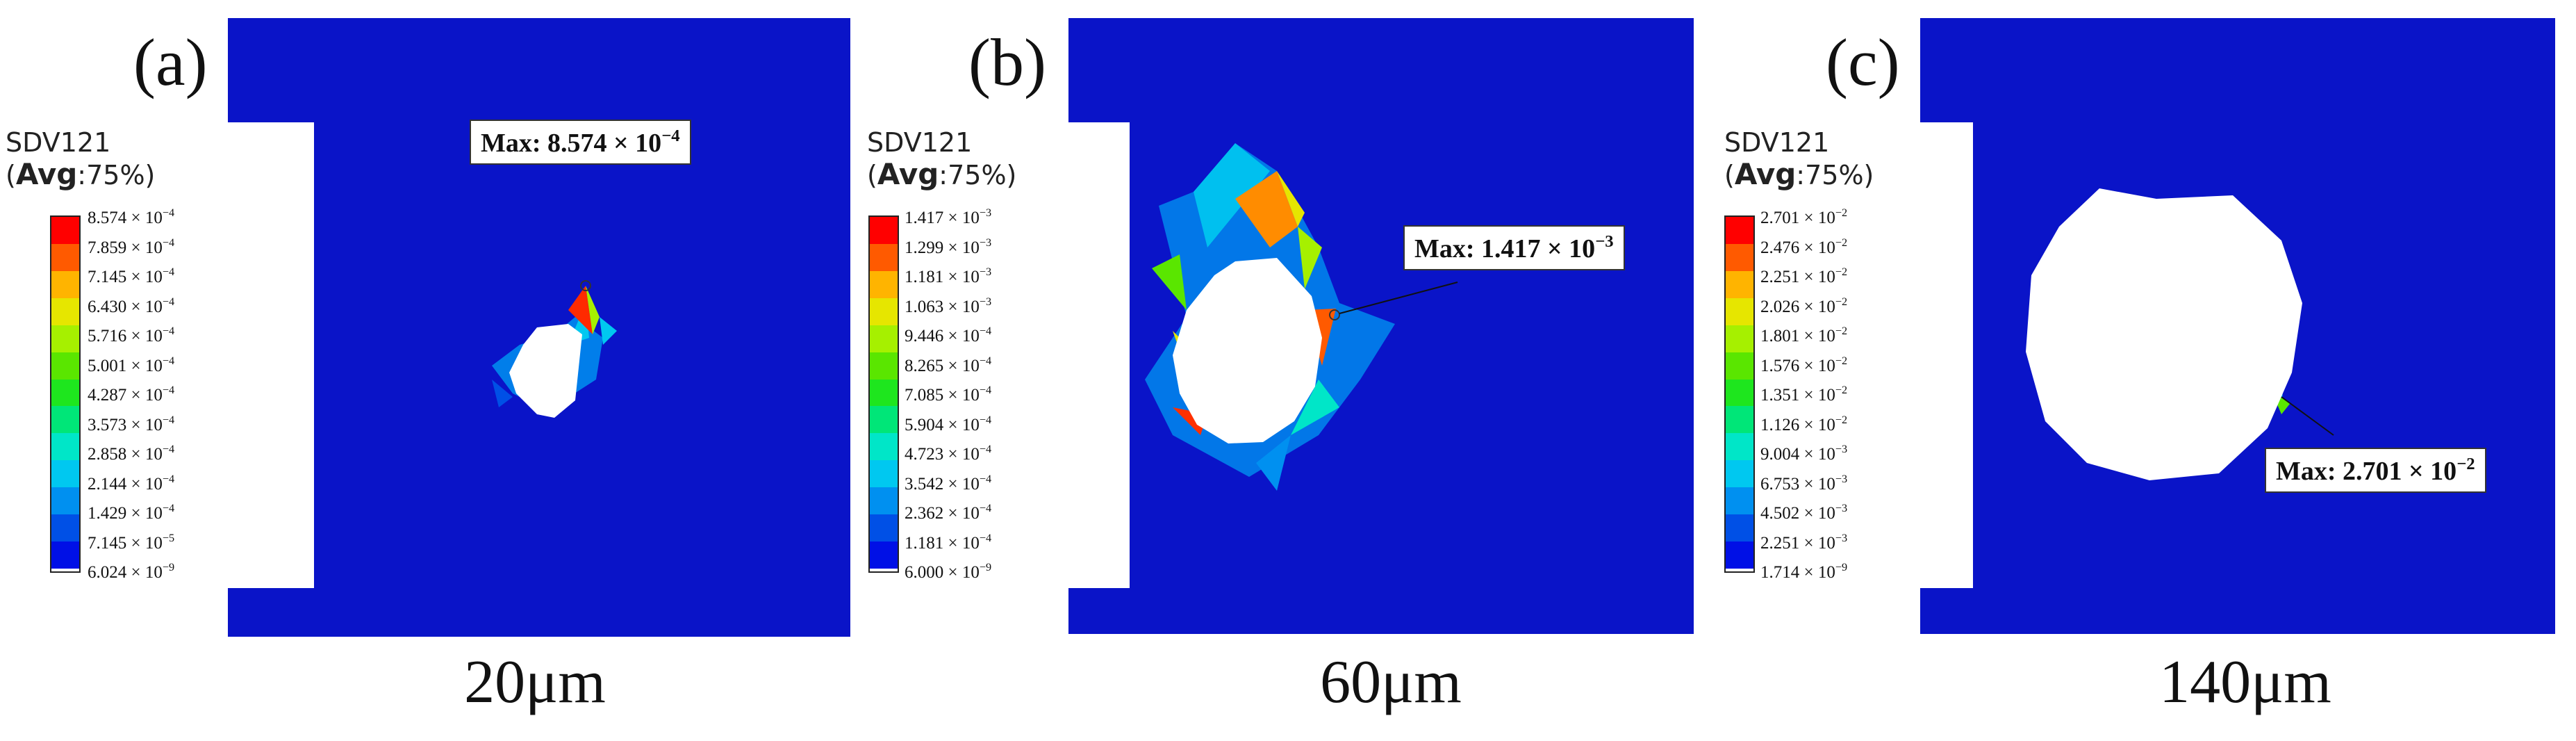 The height and width of the screenshot is (741, 2576). What do you see at coordinates (132, 276) in the screenshot?
I see `colorbar-tick-label: 7.145 × 10⁻⁴` at bounding box center [132, 276].